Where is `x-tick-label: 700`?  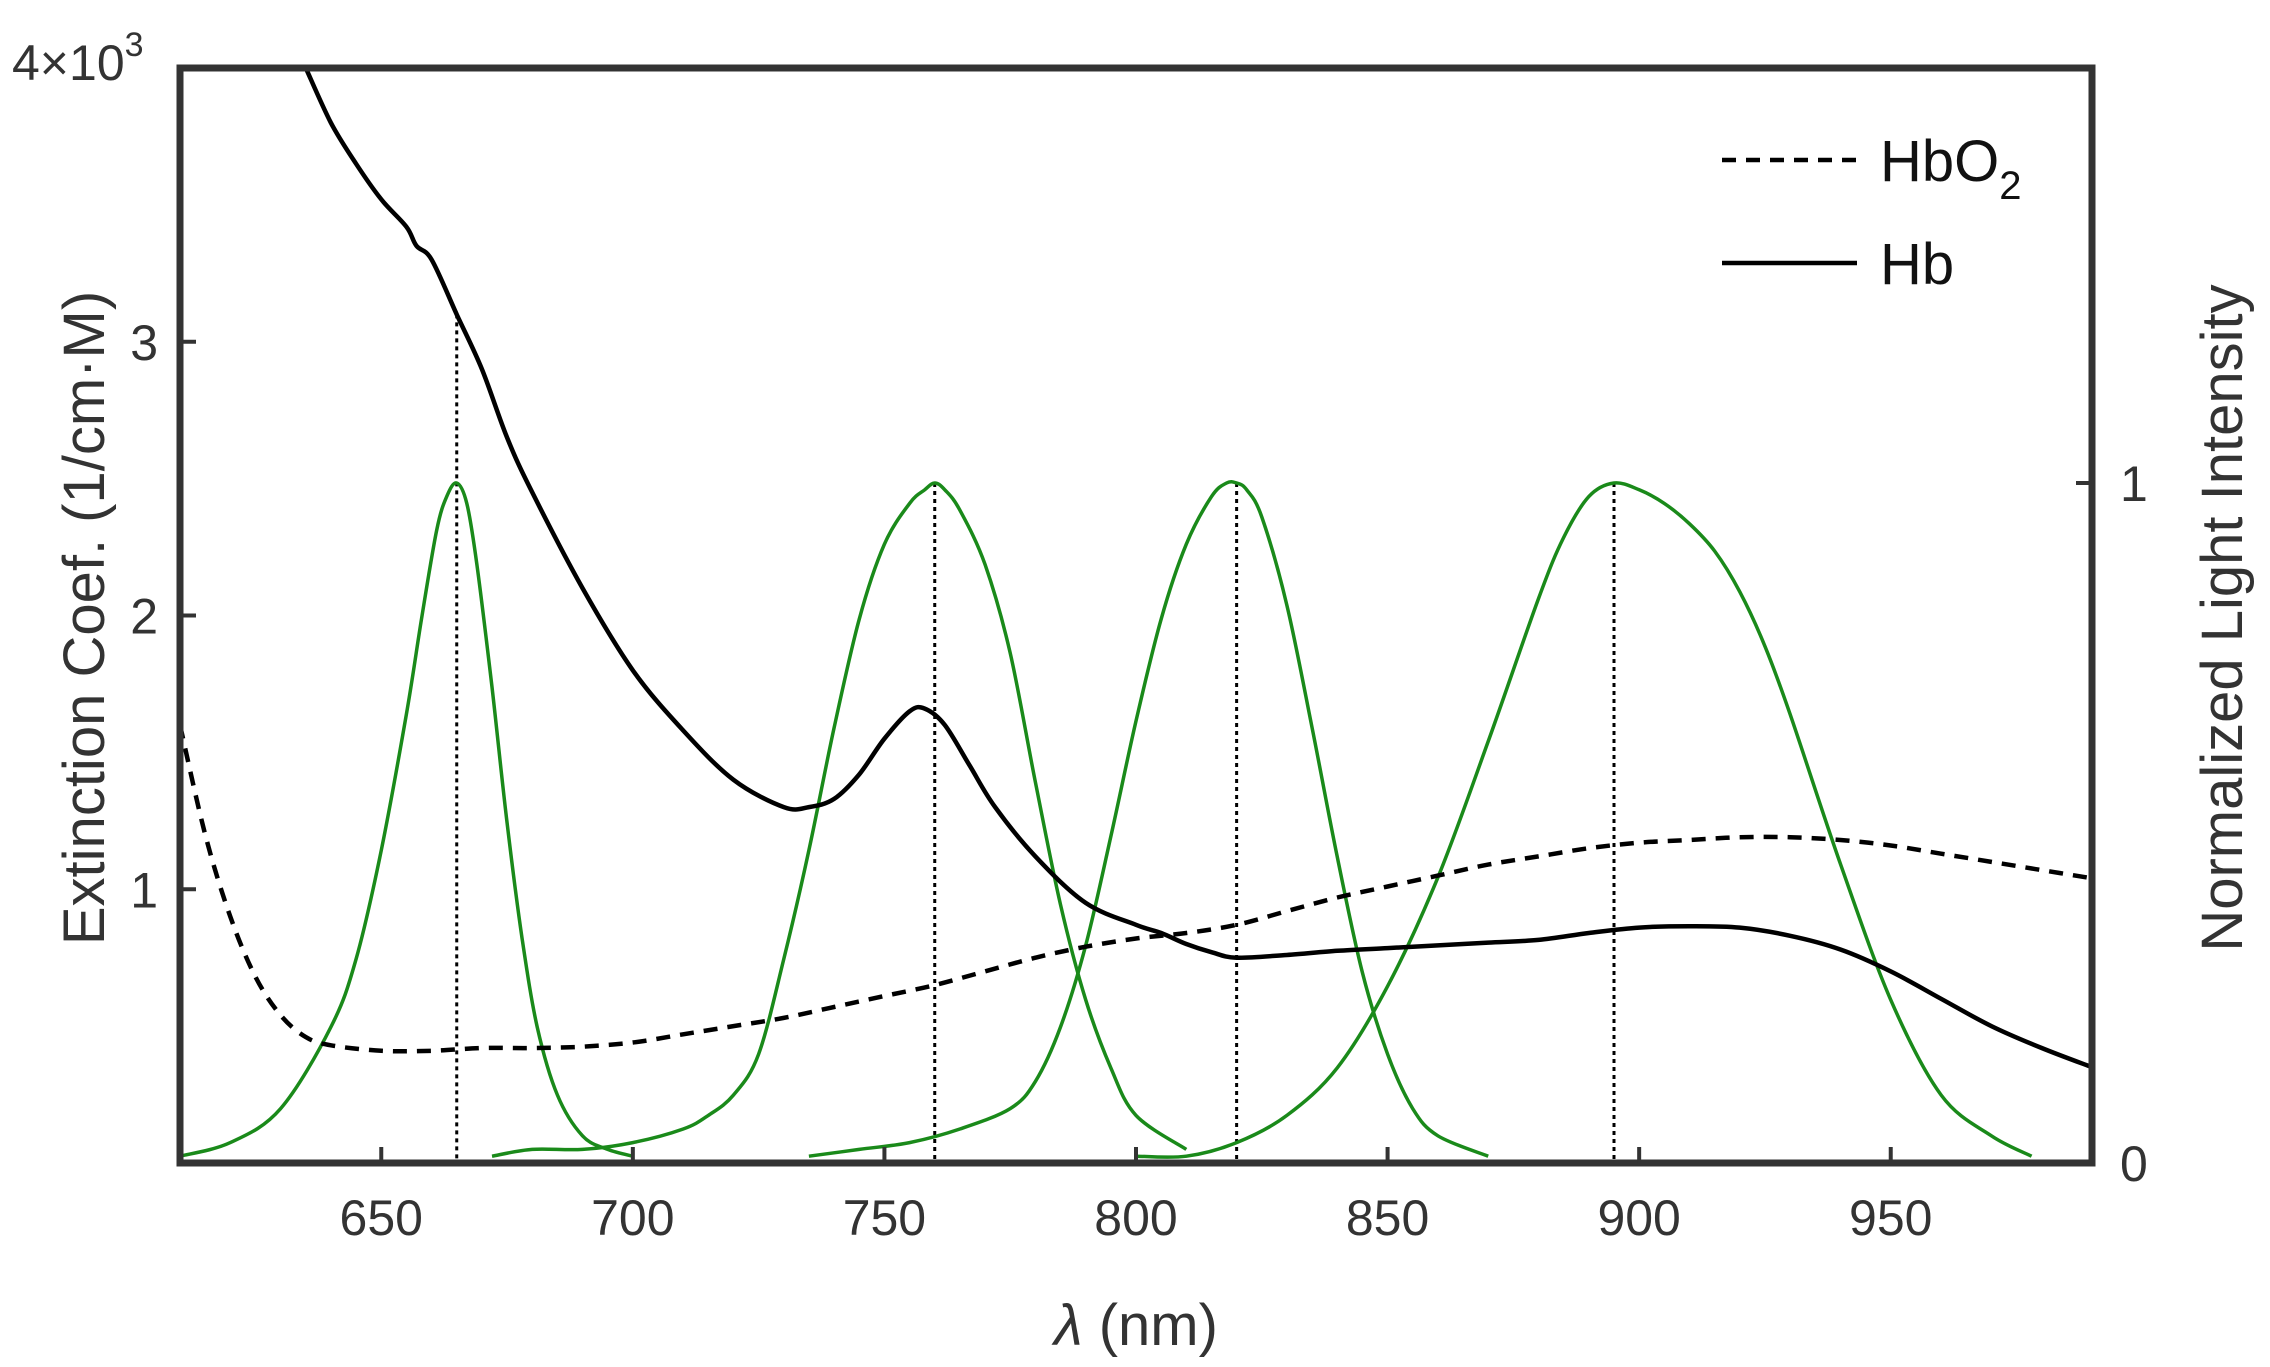
x-tick-label: 700 is located at coordinates (632, 1218).